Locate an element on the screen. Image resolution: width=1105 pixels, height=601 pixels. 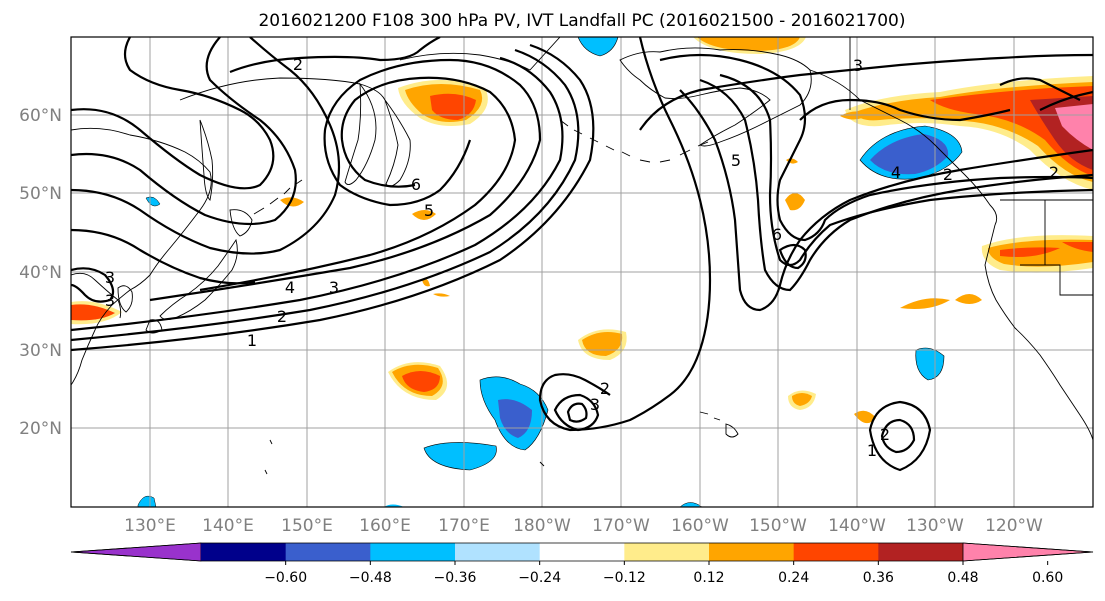
contour-label-4: 4 is located at coordinates (290, 287).